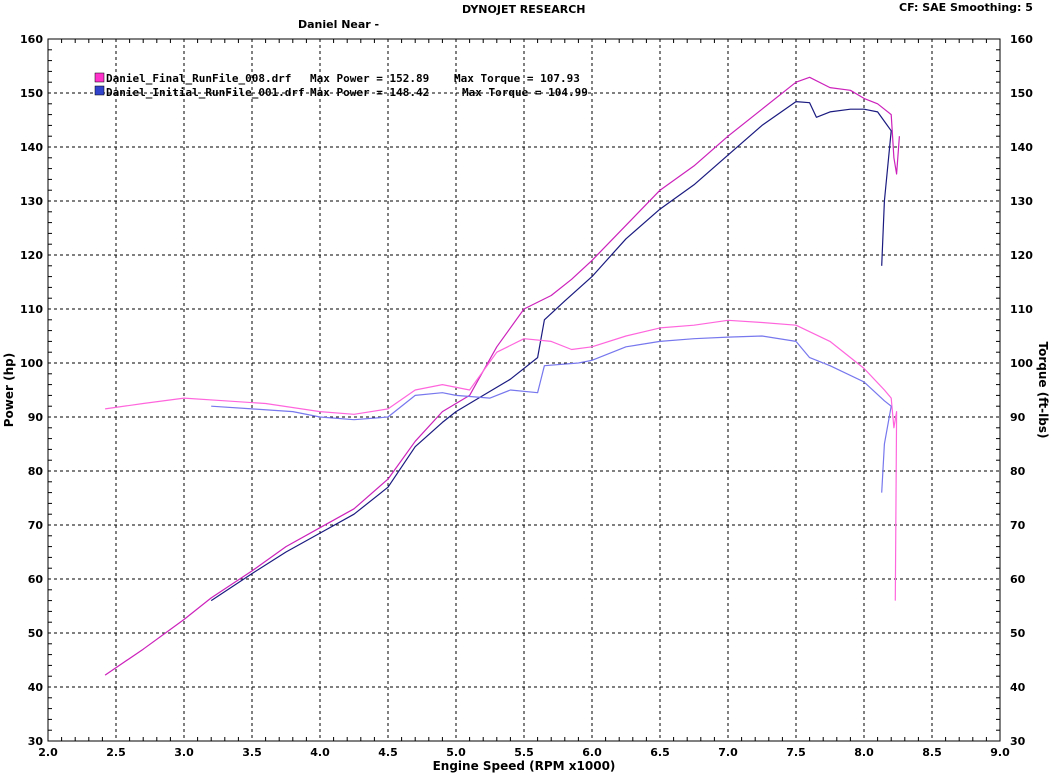 The width and height of the screenshot is (1051, 773). Describe the element at coordinates (728, 752) in the screenshot. I see `x-tick-label: 7.0` at that location.